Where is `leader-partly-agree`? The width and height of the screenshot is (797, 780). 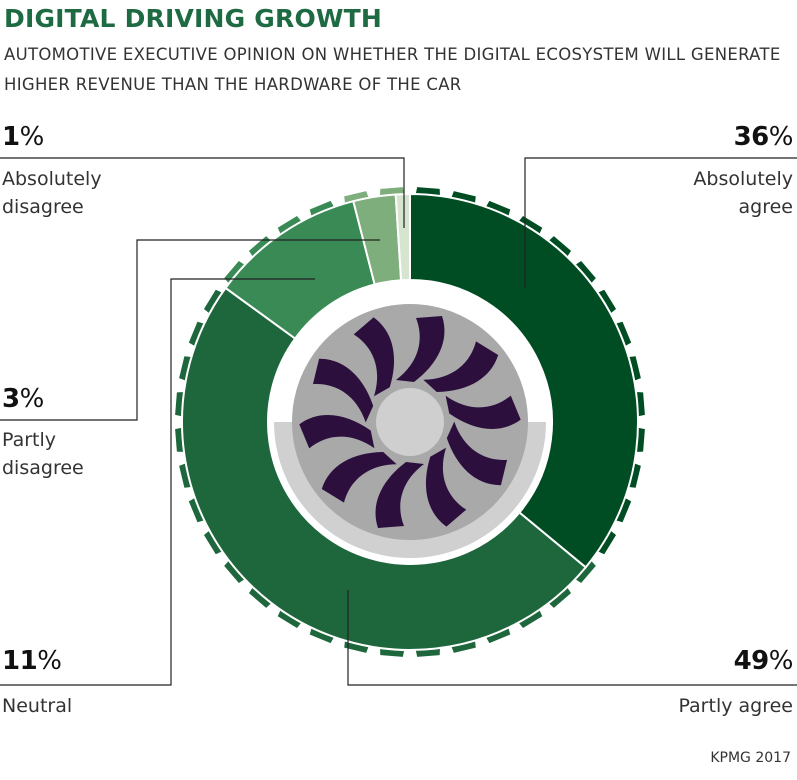 leader-partly-agree is located at coordinates (572, 638).